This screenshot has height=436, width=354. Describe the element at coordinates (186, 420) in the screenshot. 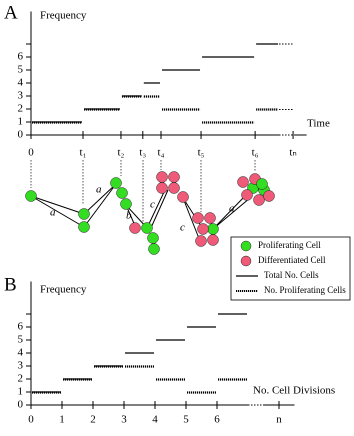

I see `x-tick-label: 5` at that location.